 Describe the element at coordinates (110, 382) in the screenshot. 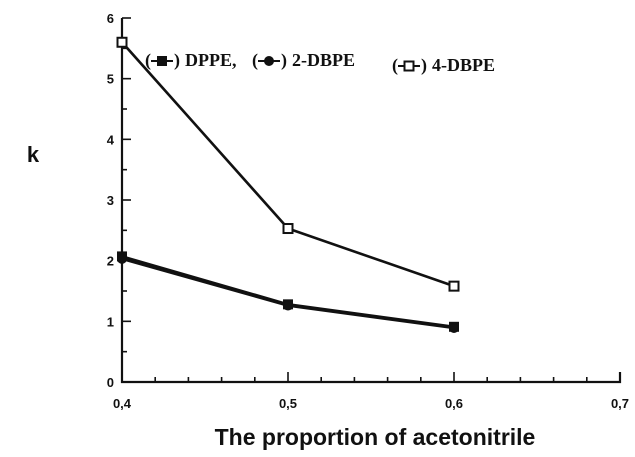

I see `y-tick-label: 0` at that location.